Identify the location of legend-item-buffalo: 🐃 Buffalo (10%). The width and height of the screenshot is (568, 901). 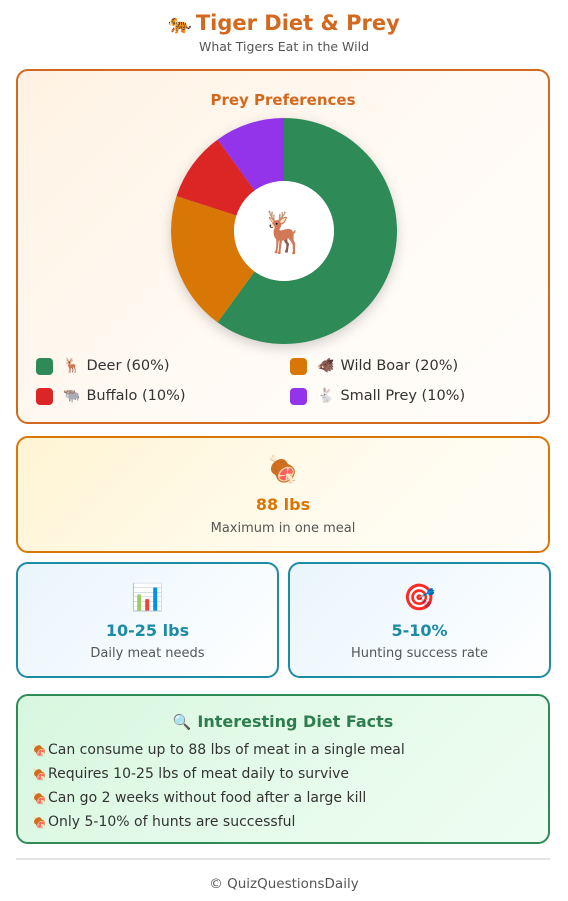
(111, 396).